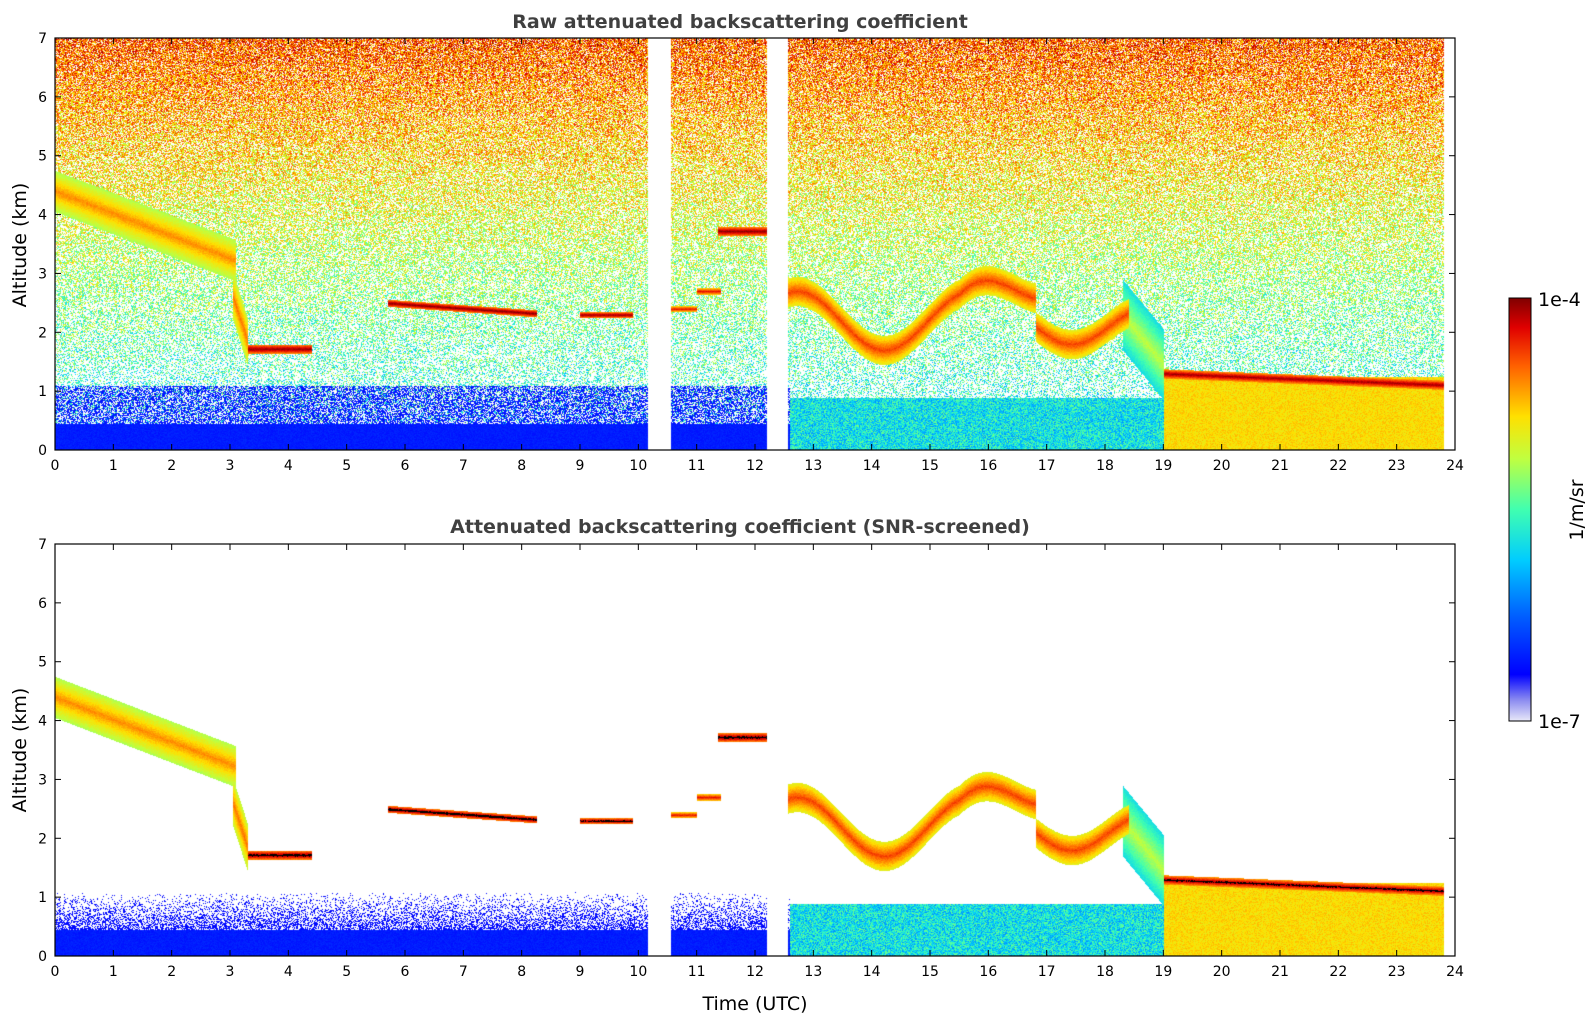 This screenshot has width=1595, height=1020. What do you see at coordinates (20, 750) in the screenshot?
I see `y-axis-label-screened: Altitude (km)` at bounding box center [20, 750].